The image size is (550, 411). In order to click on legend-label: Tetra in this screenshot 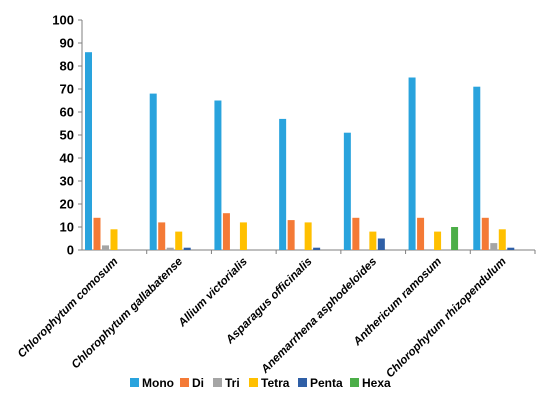, I will do `click(275, 383)`.